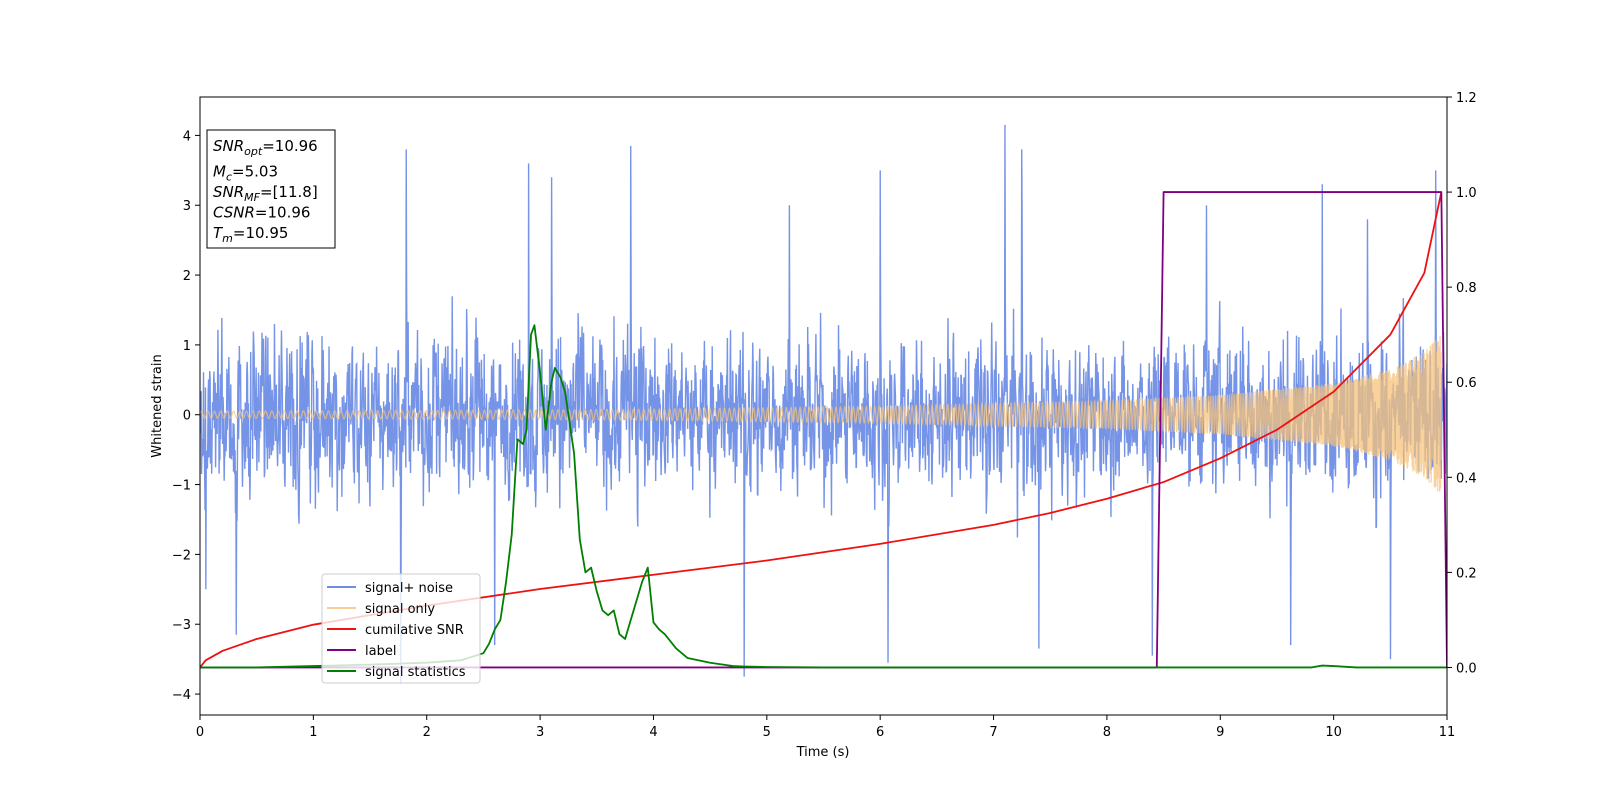 Image resolution: width=1600 pixels, height=800 pixels. Describe the element at coordinates (234, 213) in the screenshot. I see `info-symbol: CSNR` at that location.